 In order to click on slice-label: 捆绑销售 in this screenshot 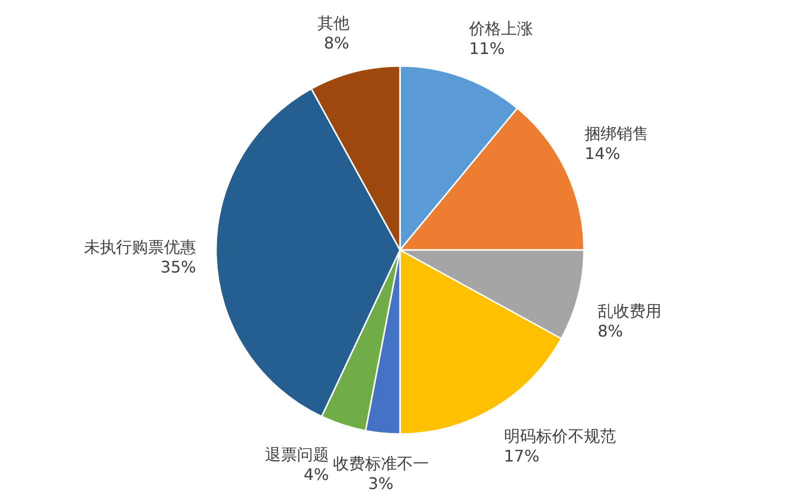, I will do `click(616, 134)`.